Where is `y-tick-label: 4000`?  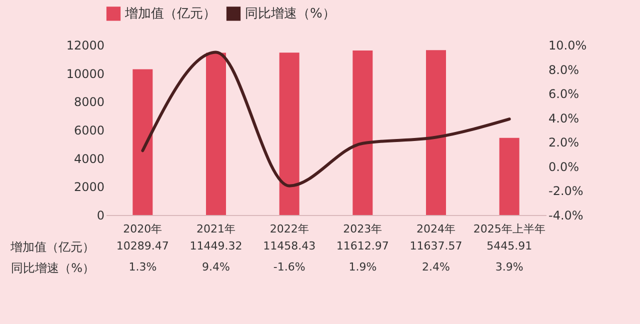 y-tick-label: 4000 is located at coordinates (89, 159).